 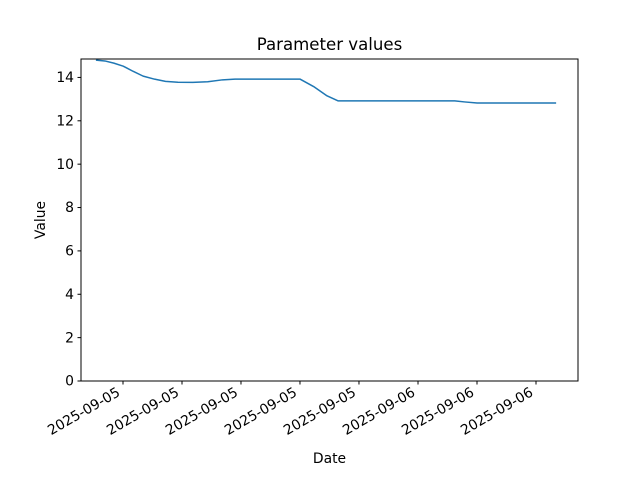 I want to click on y-tick-label: 14, so click(x=65, y=78).